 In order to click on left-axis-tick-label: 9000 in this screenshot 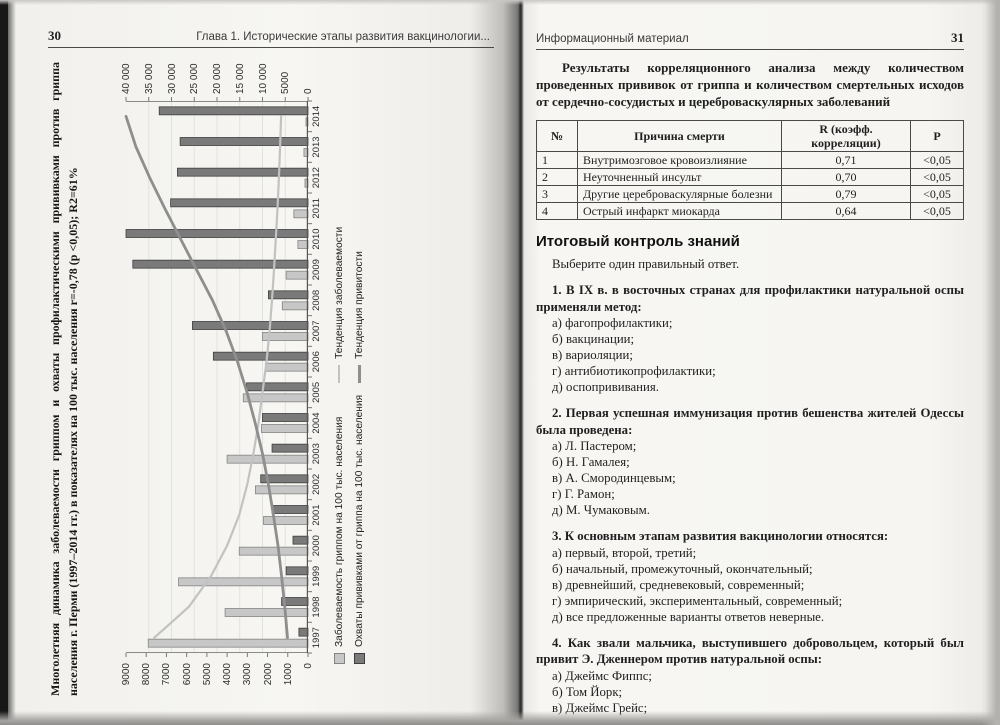, I will do `click(126, 674)`.